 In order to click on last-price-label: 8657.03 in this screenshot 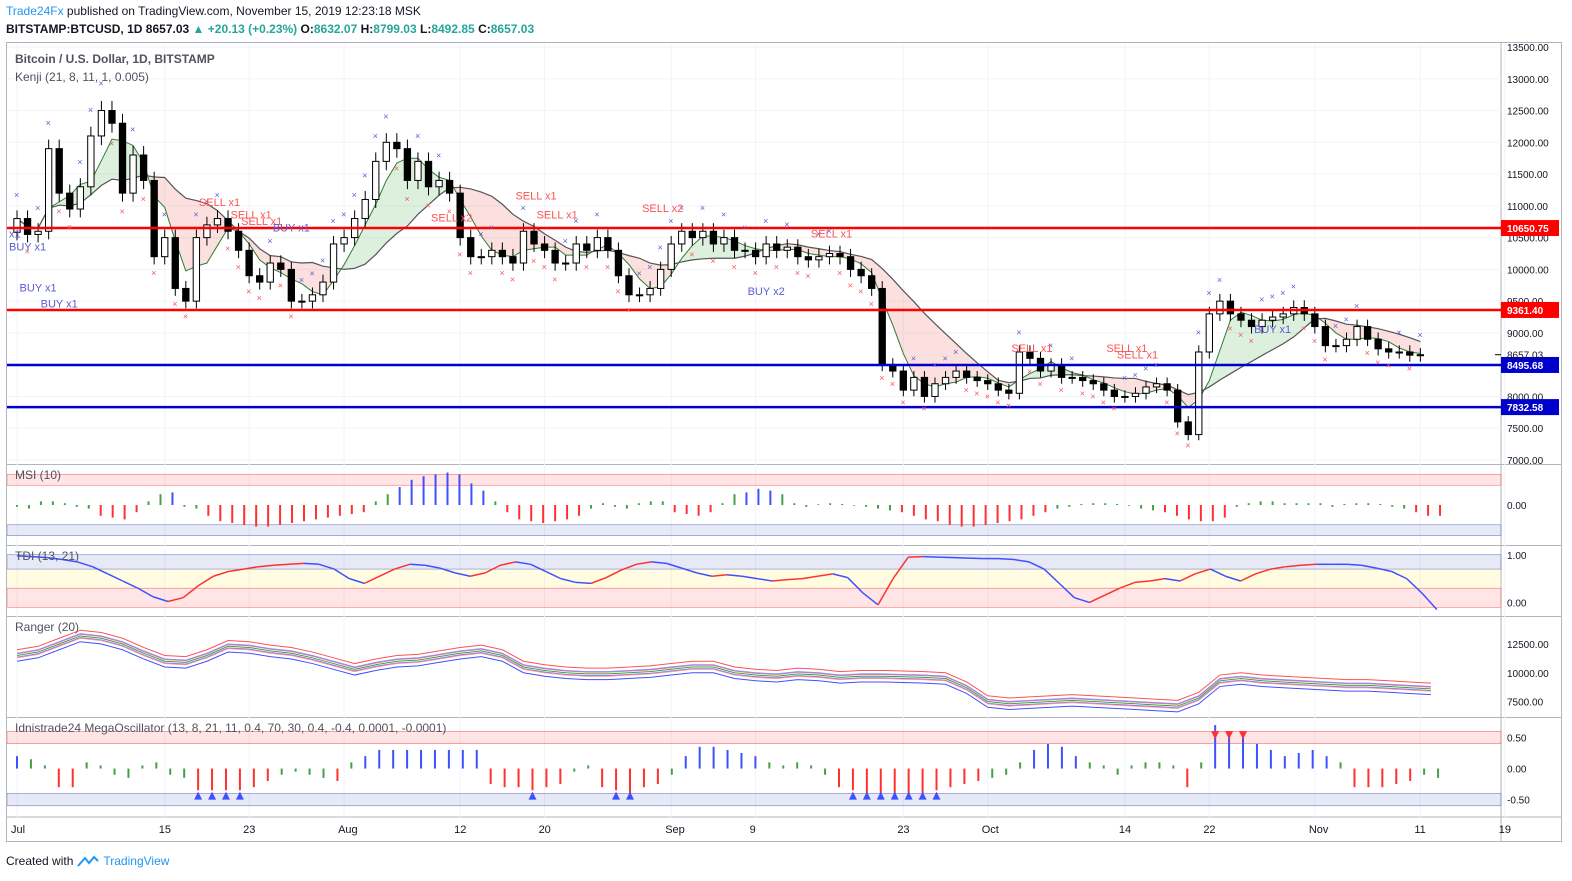, I will do `click(1525, 356)`.